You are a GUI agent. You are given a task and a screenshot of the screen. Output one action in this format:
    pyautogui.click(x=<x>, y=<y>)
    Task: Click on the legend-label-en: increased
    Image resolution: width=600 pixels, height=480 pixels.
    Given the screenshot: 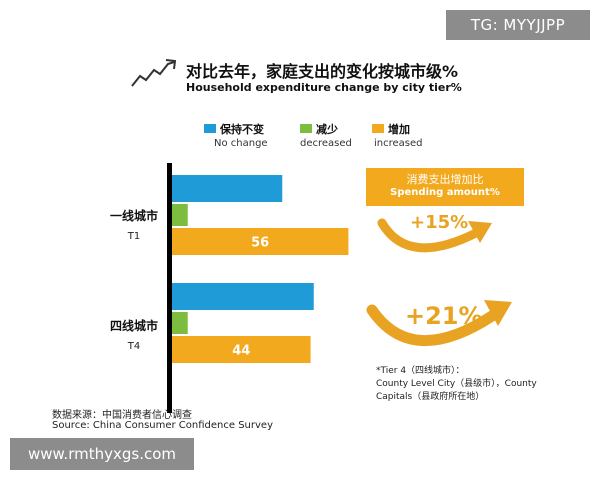 What is the action you would take?
    pyautogui.click(x=398, y=143)
    